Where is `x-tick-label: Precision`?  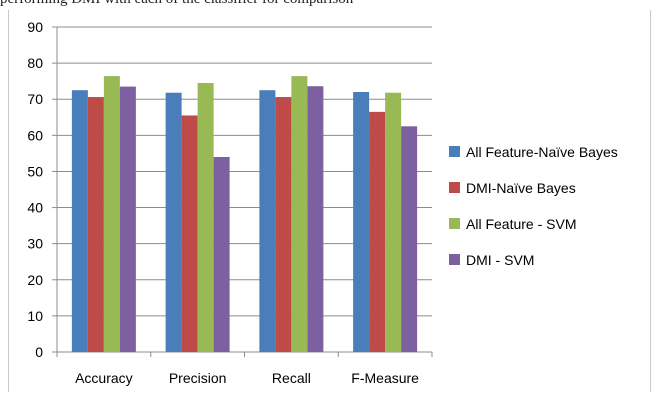
x-tick-label: Precision is located at coordinates (198, 378).